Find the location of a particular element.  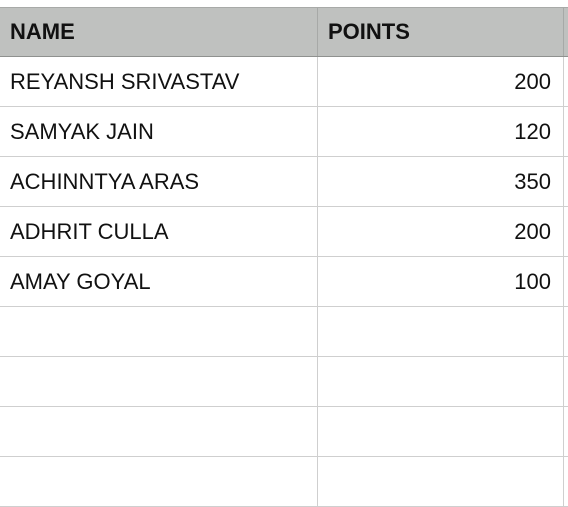

table-header-row: NAME POINTS is located at coordinates (284, 32).